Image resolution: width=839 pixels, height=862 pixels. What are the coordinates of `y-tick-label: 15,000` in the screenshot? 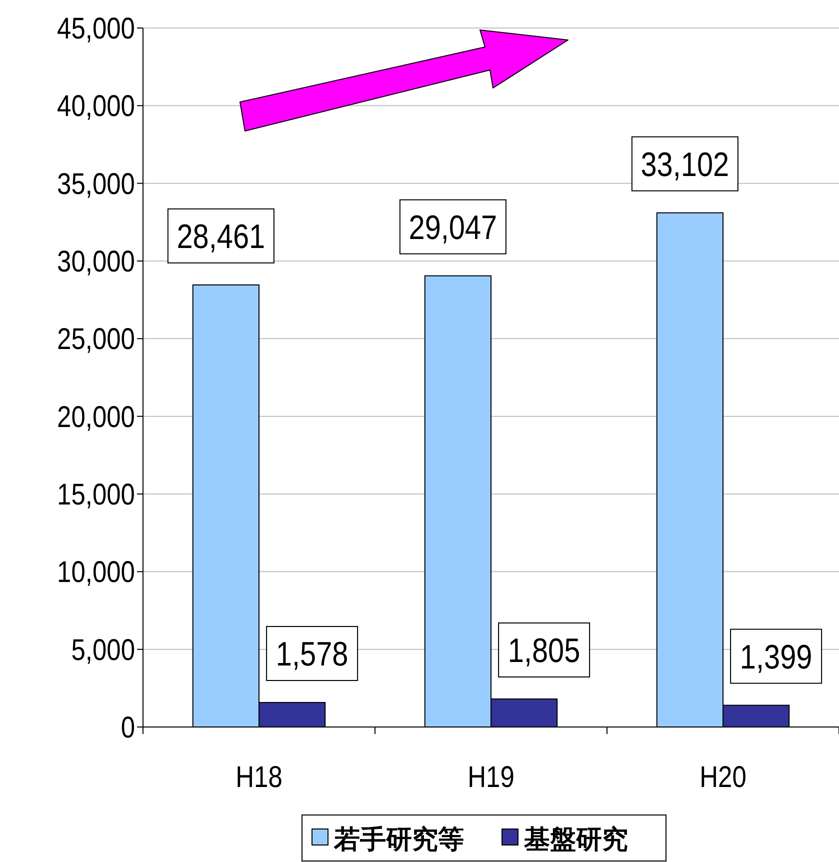 It's located at (96, 494).